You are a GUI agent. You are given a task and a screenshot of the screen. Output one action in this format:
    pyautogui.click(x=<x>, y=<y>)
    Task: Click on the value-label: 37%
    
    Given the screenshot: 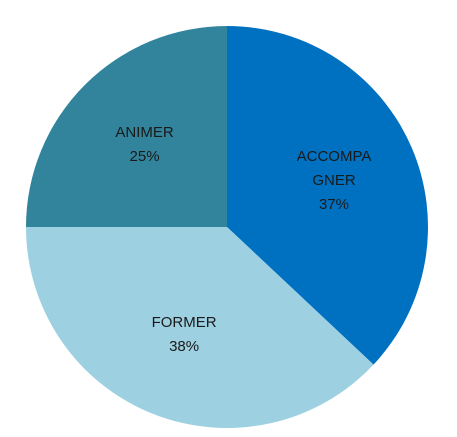 What is the action you would take?
    pyautogui.click(x=333, y=204)
    